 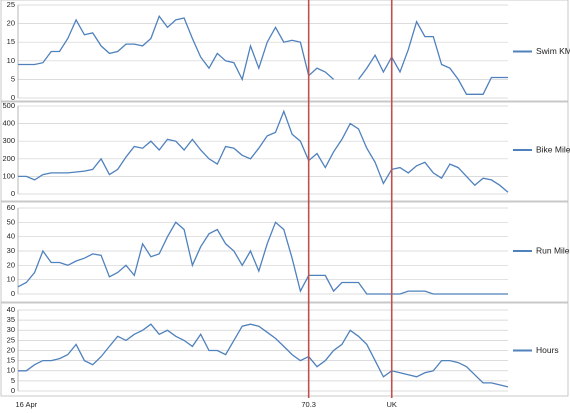 I want to click on y-tick-label: 500, so click(x=8, y=105).